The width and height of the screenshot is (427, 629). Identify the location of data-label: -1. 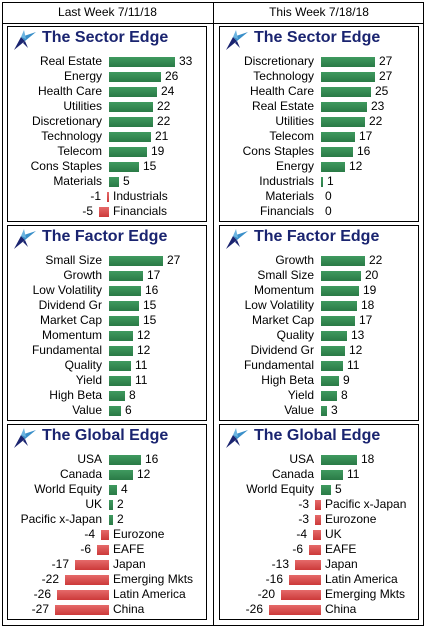
(95, 196).